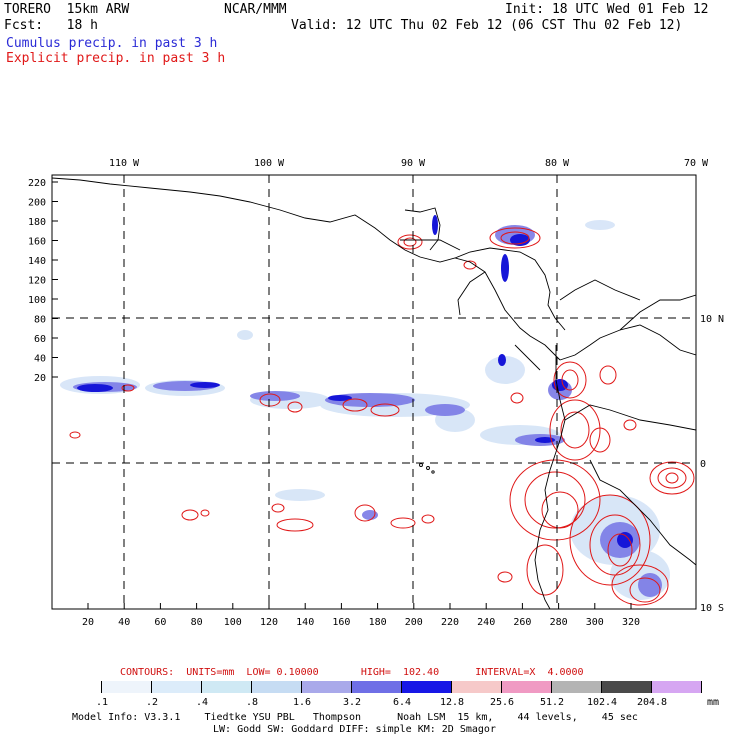  What do you see at coordinates (255, 9) in the screenshot?
I see `org-label: NCAR/MMM` at bounding box center [255, 9].